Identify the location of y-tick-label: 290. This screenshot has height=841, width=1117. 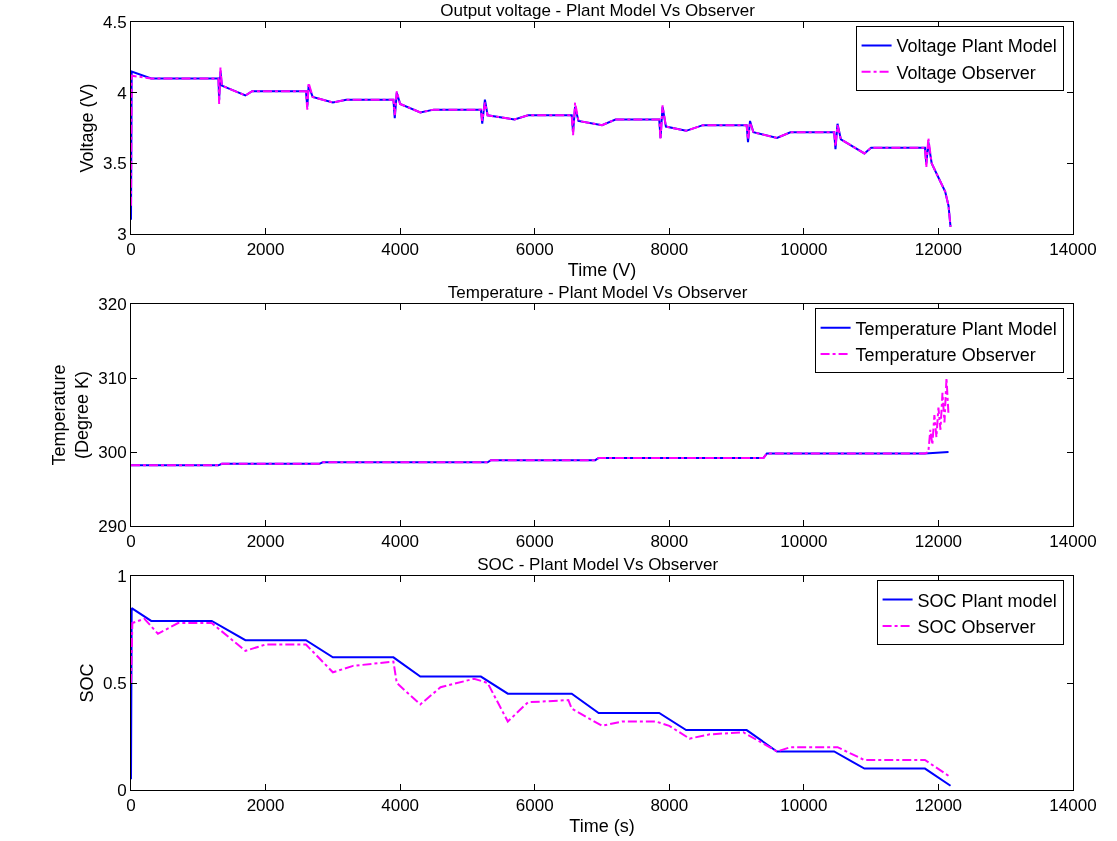
(112, 526).